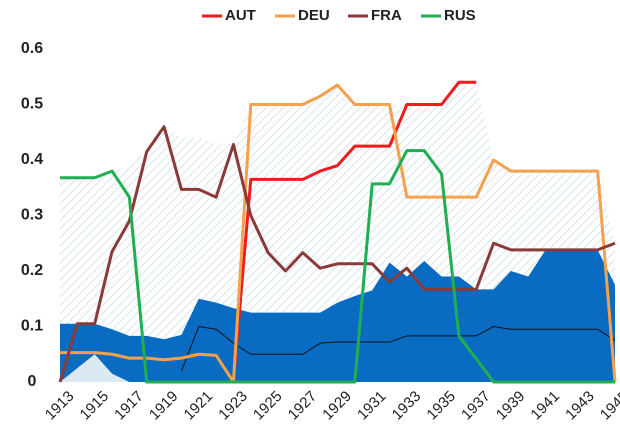  I want to click on x-tick-label: 1931, so click(372, 406).